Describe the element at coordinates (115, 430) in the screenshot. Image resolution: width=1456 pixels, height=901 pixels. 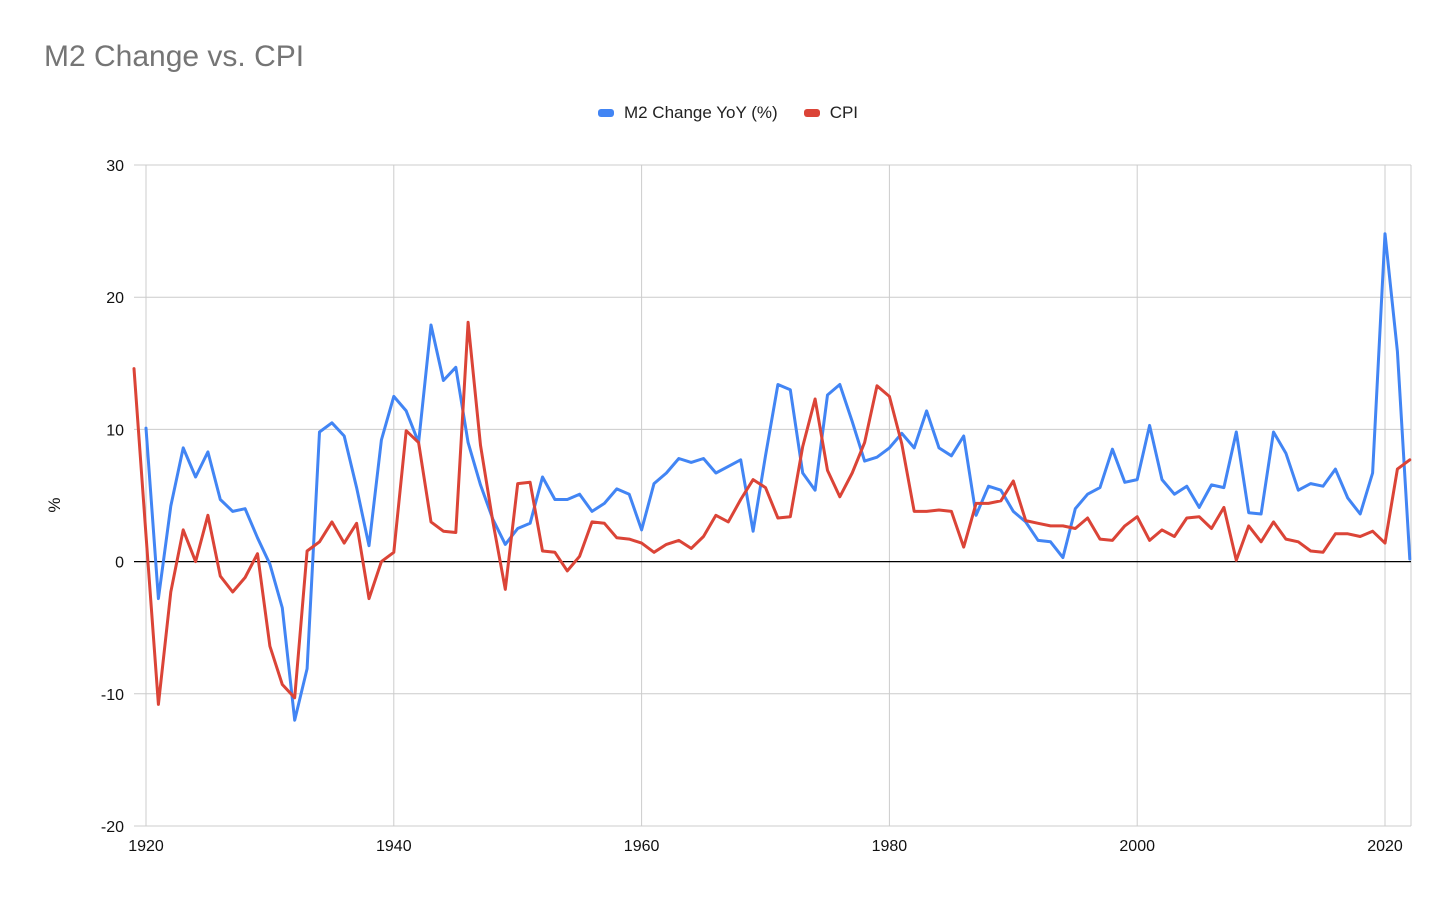
I see `y-tick-label: 10` at that location.